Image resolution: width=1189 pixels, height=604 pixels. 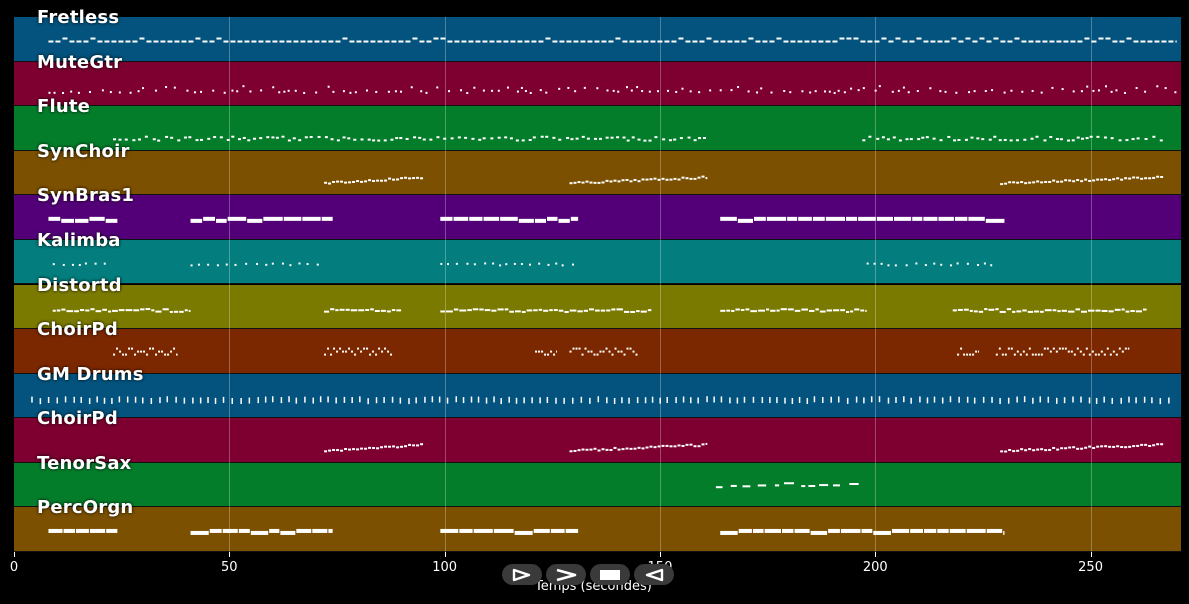 What do you see at coordinates (875, 567) in the screenshot?
I see `x-tick-label: 200` at bounding box center [875, 567].